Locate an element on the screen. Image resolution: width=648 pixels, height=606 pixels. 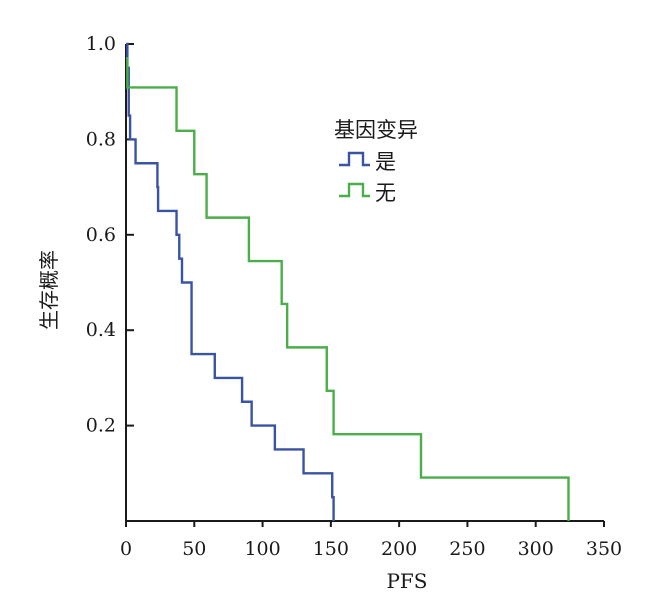
legend-title: 基因变异 is located at coordinates (376, 130).